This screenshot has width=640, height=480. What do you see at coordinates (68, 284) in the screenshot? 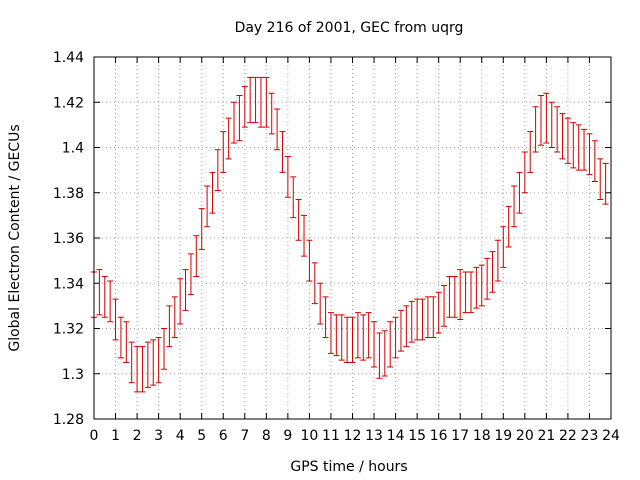
I see `y-tick-label: 1.34` at bounding box center [68, 284].